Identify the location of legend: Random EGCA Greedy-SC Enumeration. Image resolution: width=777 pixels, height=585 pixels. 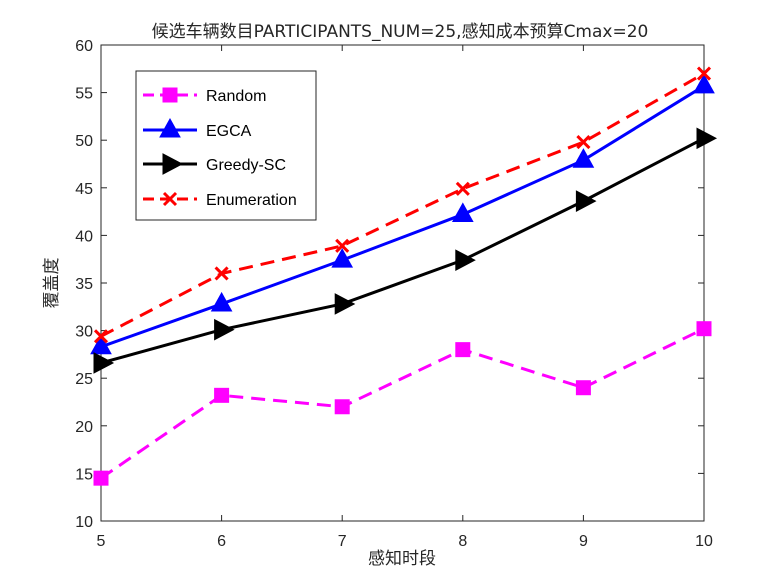
(226, 145).